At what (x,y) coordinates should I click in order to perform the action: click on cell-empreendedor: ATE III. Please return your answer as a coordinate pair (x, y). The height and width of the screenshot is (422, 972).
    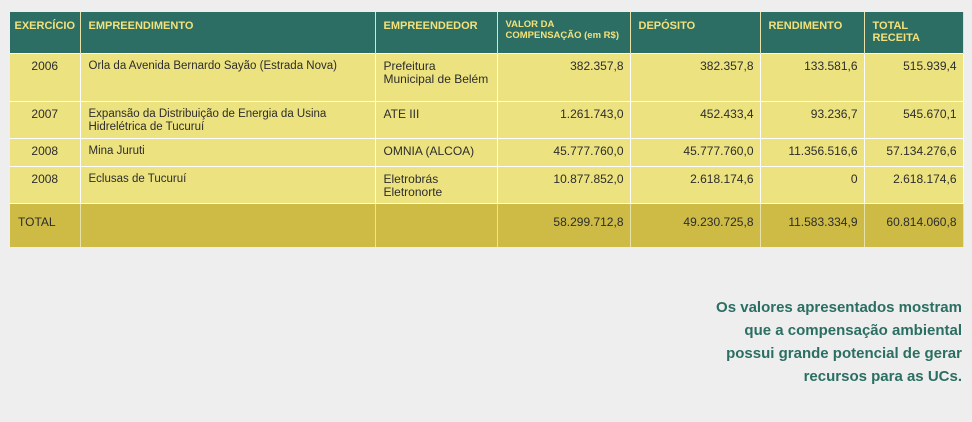
    Looking at the image, I should click on (436, 120).